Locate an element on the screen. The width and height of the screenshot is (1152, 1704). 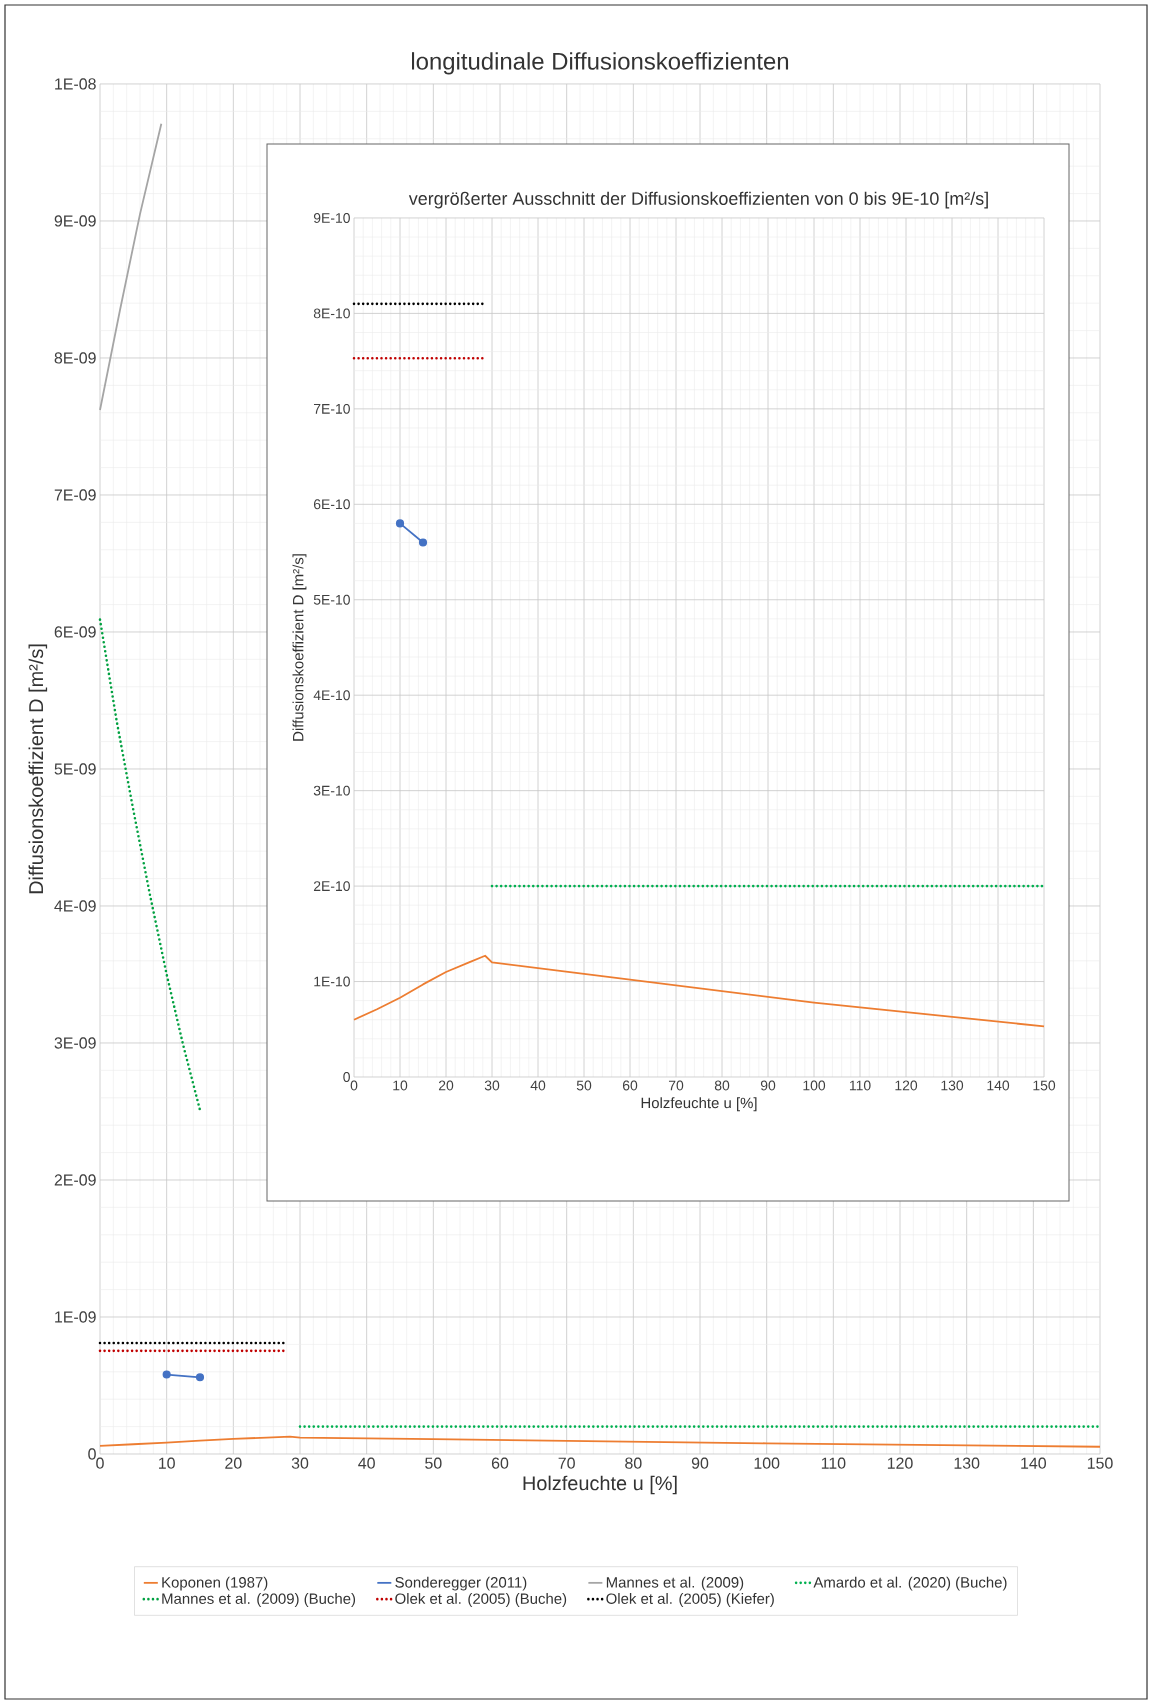
legend-label: Mannes et al. (2009) (Buche) is located at coordinates (259, 1600).